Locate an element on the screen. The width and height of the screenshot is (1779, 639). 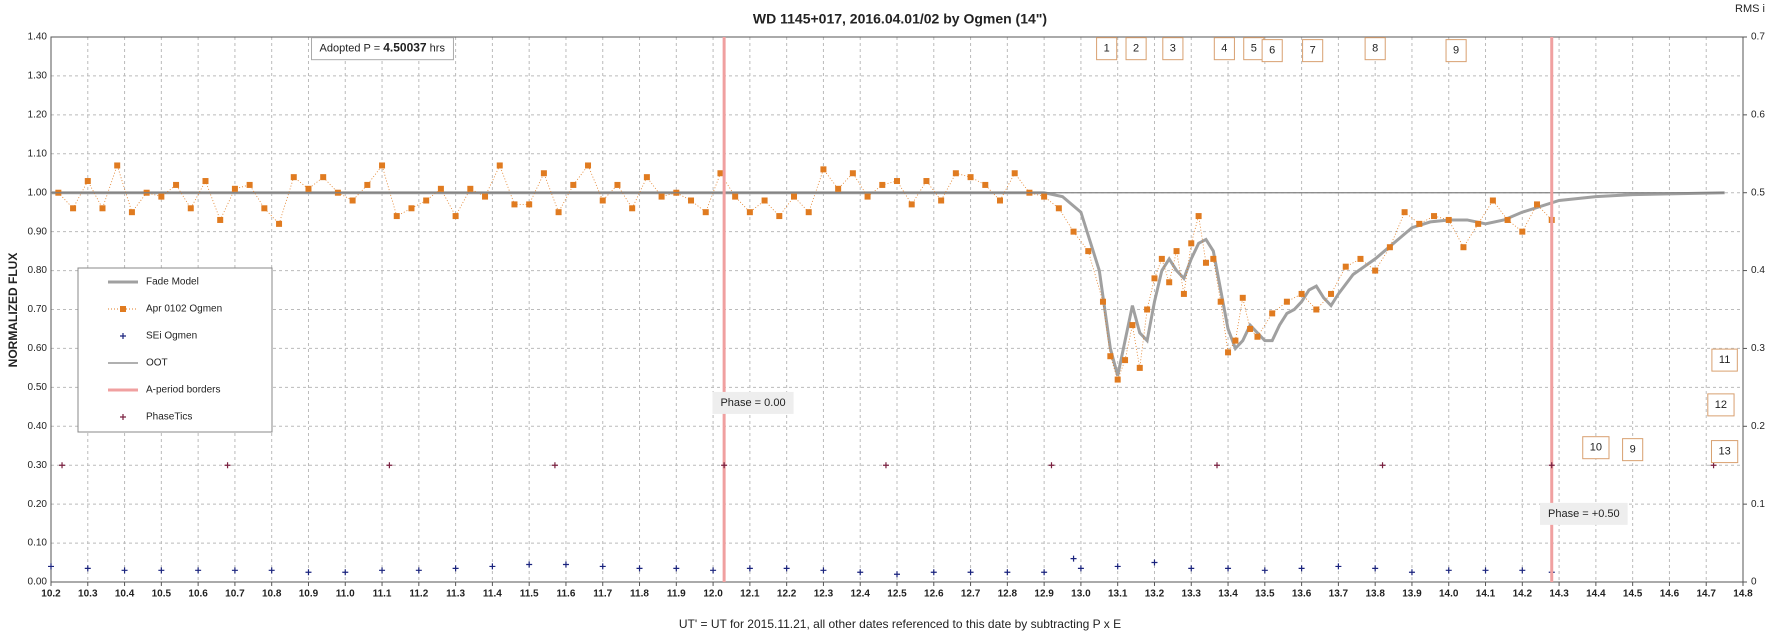
x-tick-label: 12.5 is located at coordinates (897, 594).